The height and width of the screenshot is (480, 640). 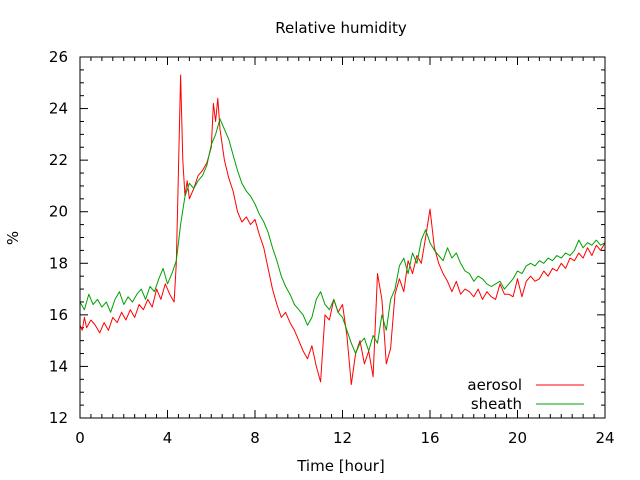 I want to click on x-tick-label: 4, so click(x=168, y=438).